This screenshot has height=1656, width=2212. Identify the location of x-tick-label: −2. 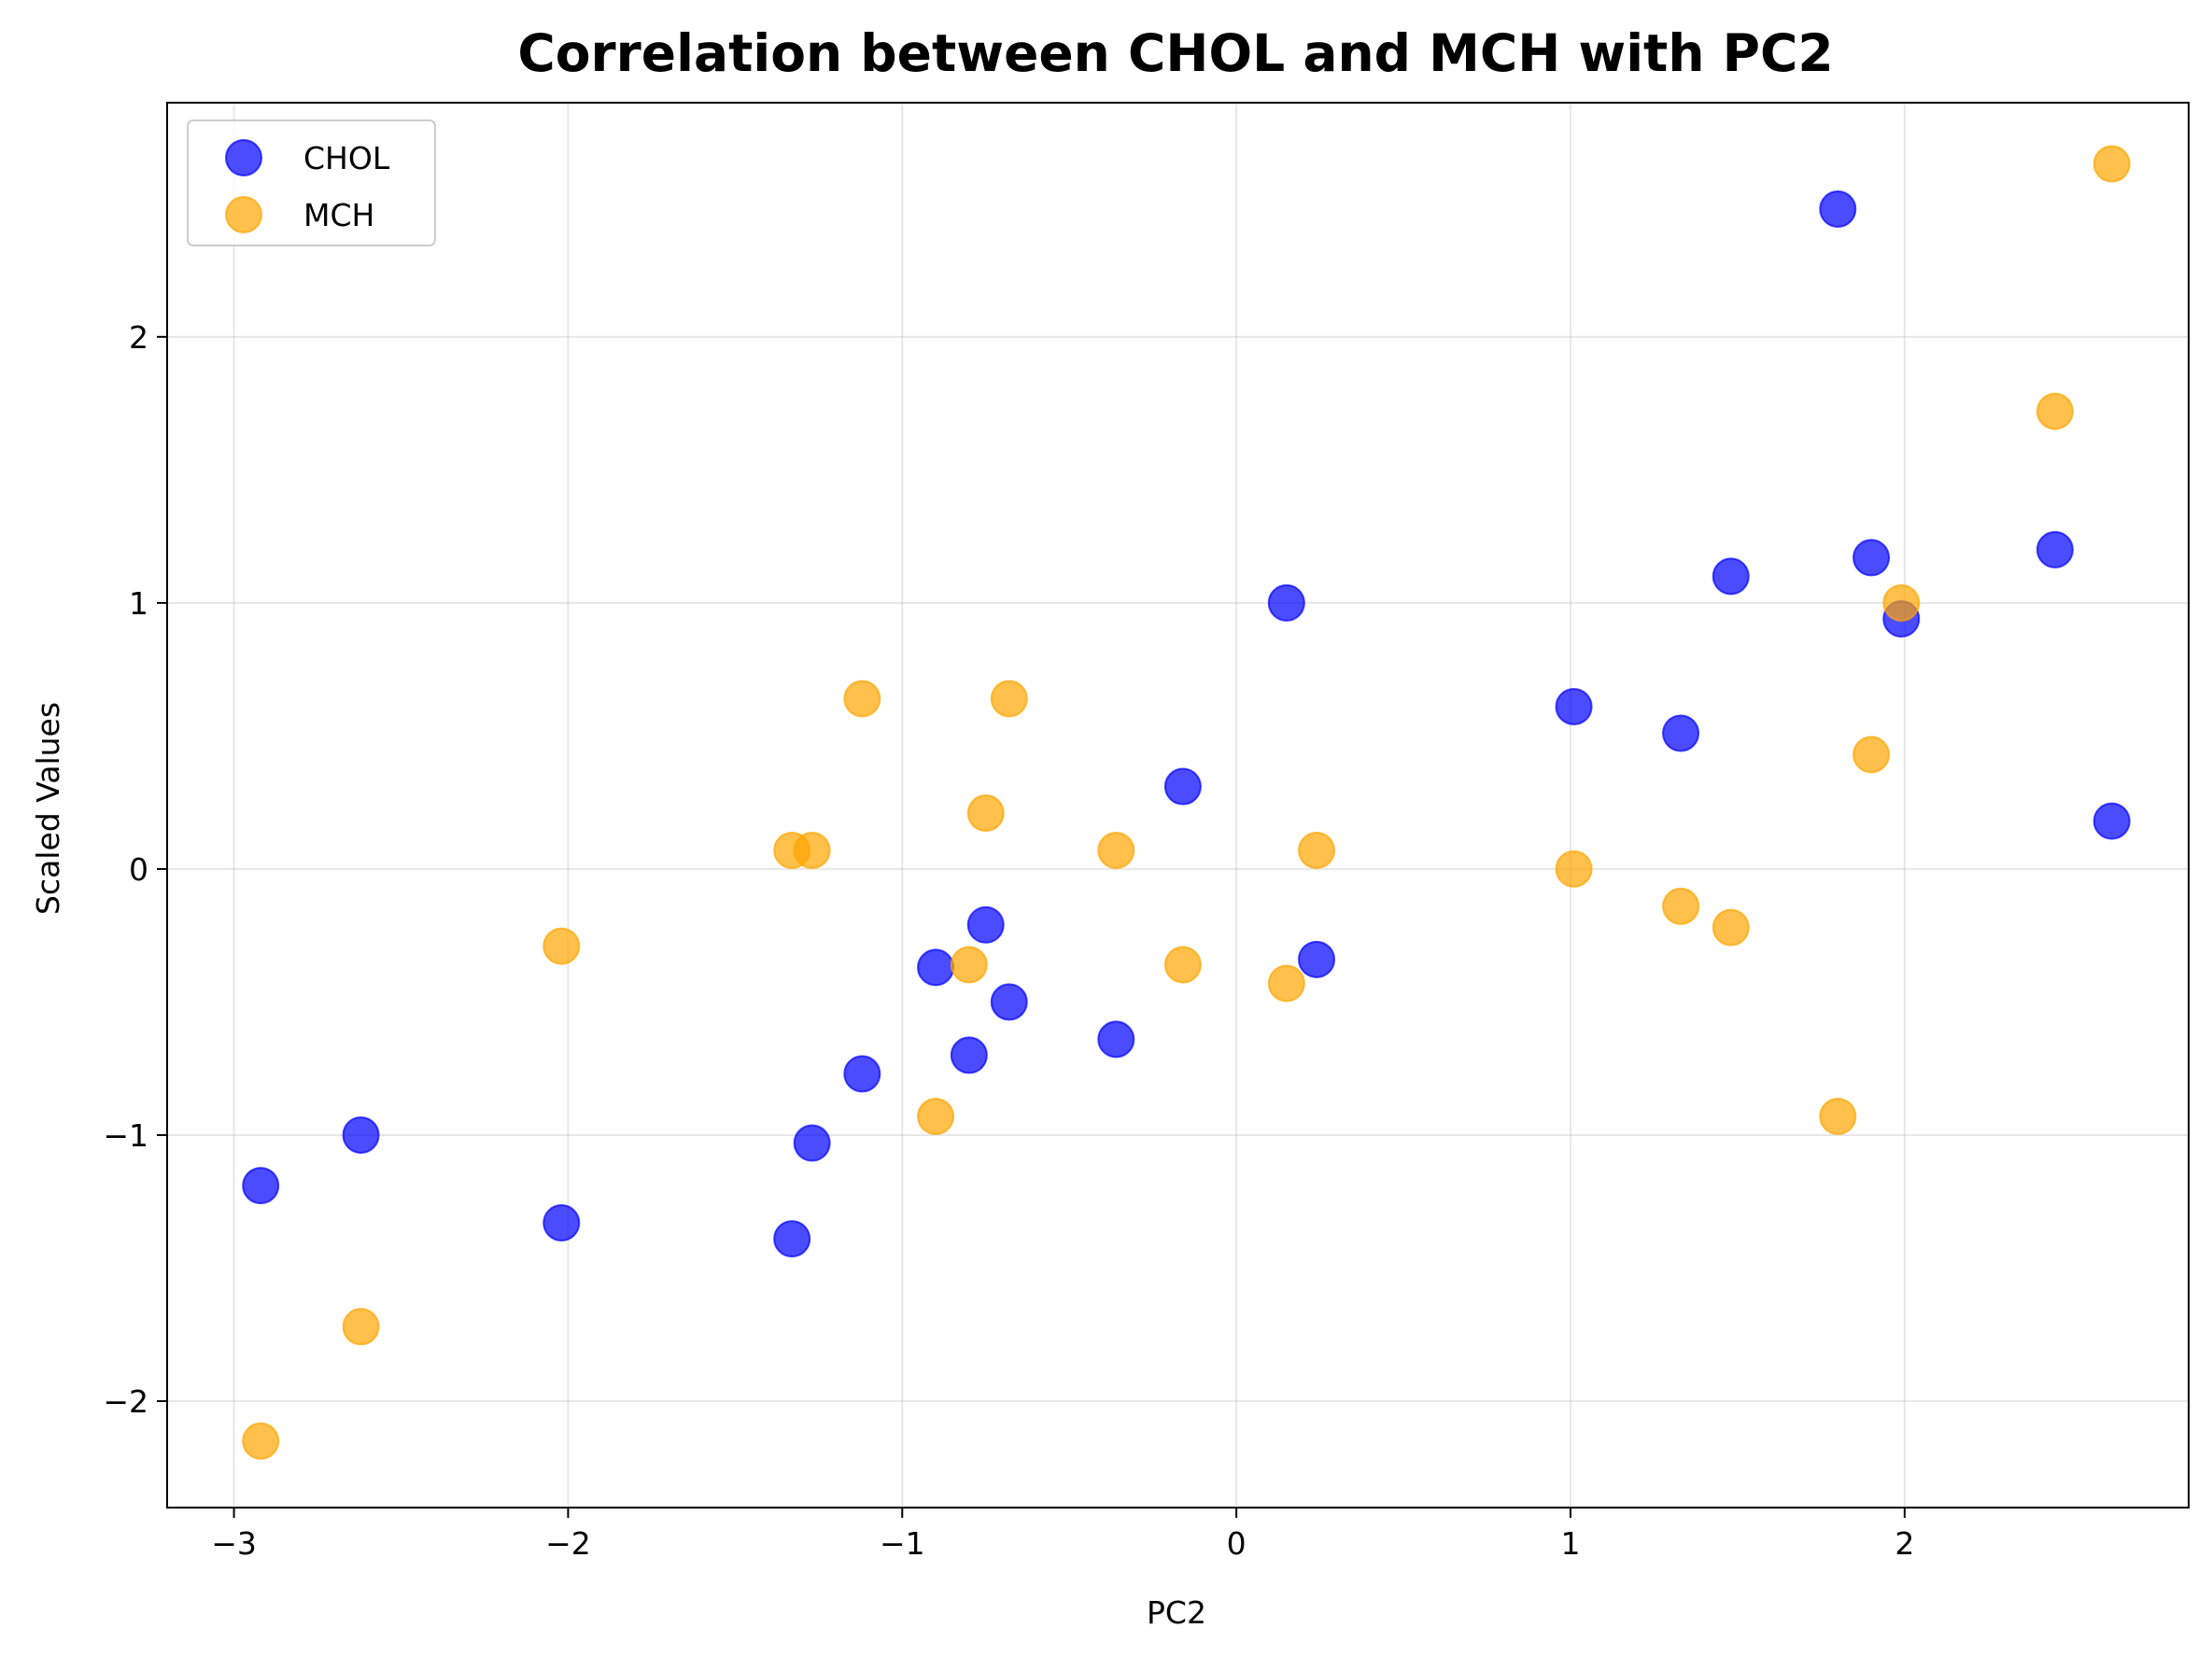
(568, 1544).